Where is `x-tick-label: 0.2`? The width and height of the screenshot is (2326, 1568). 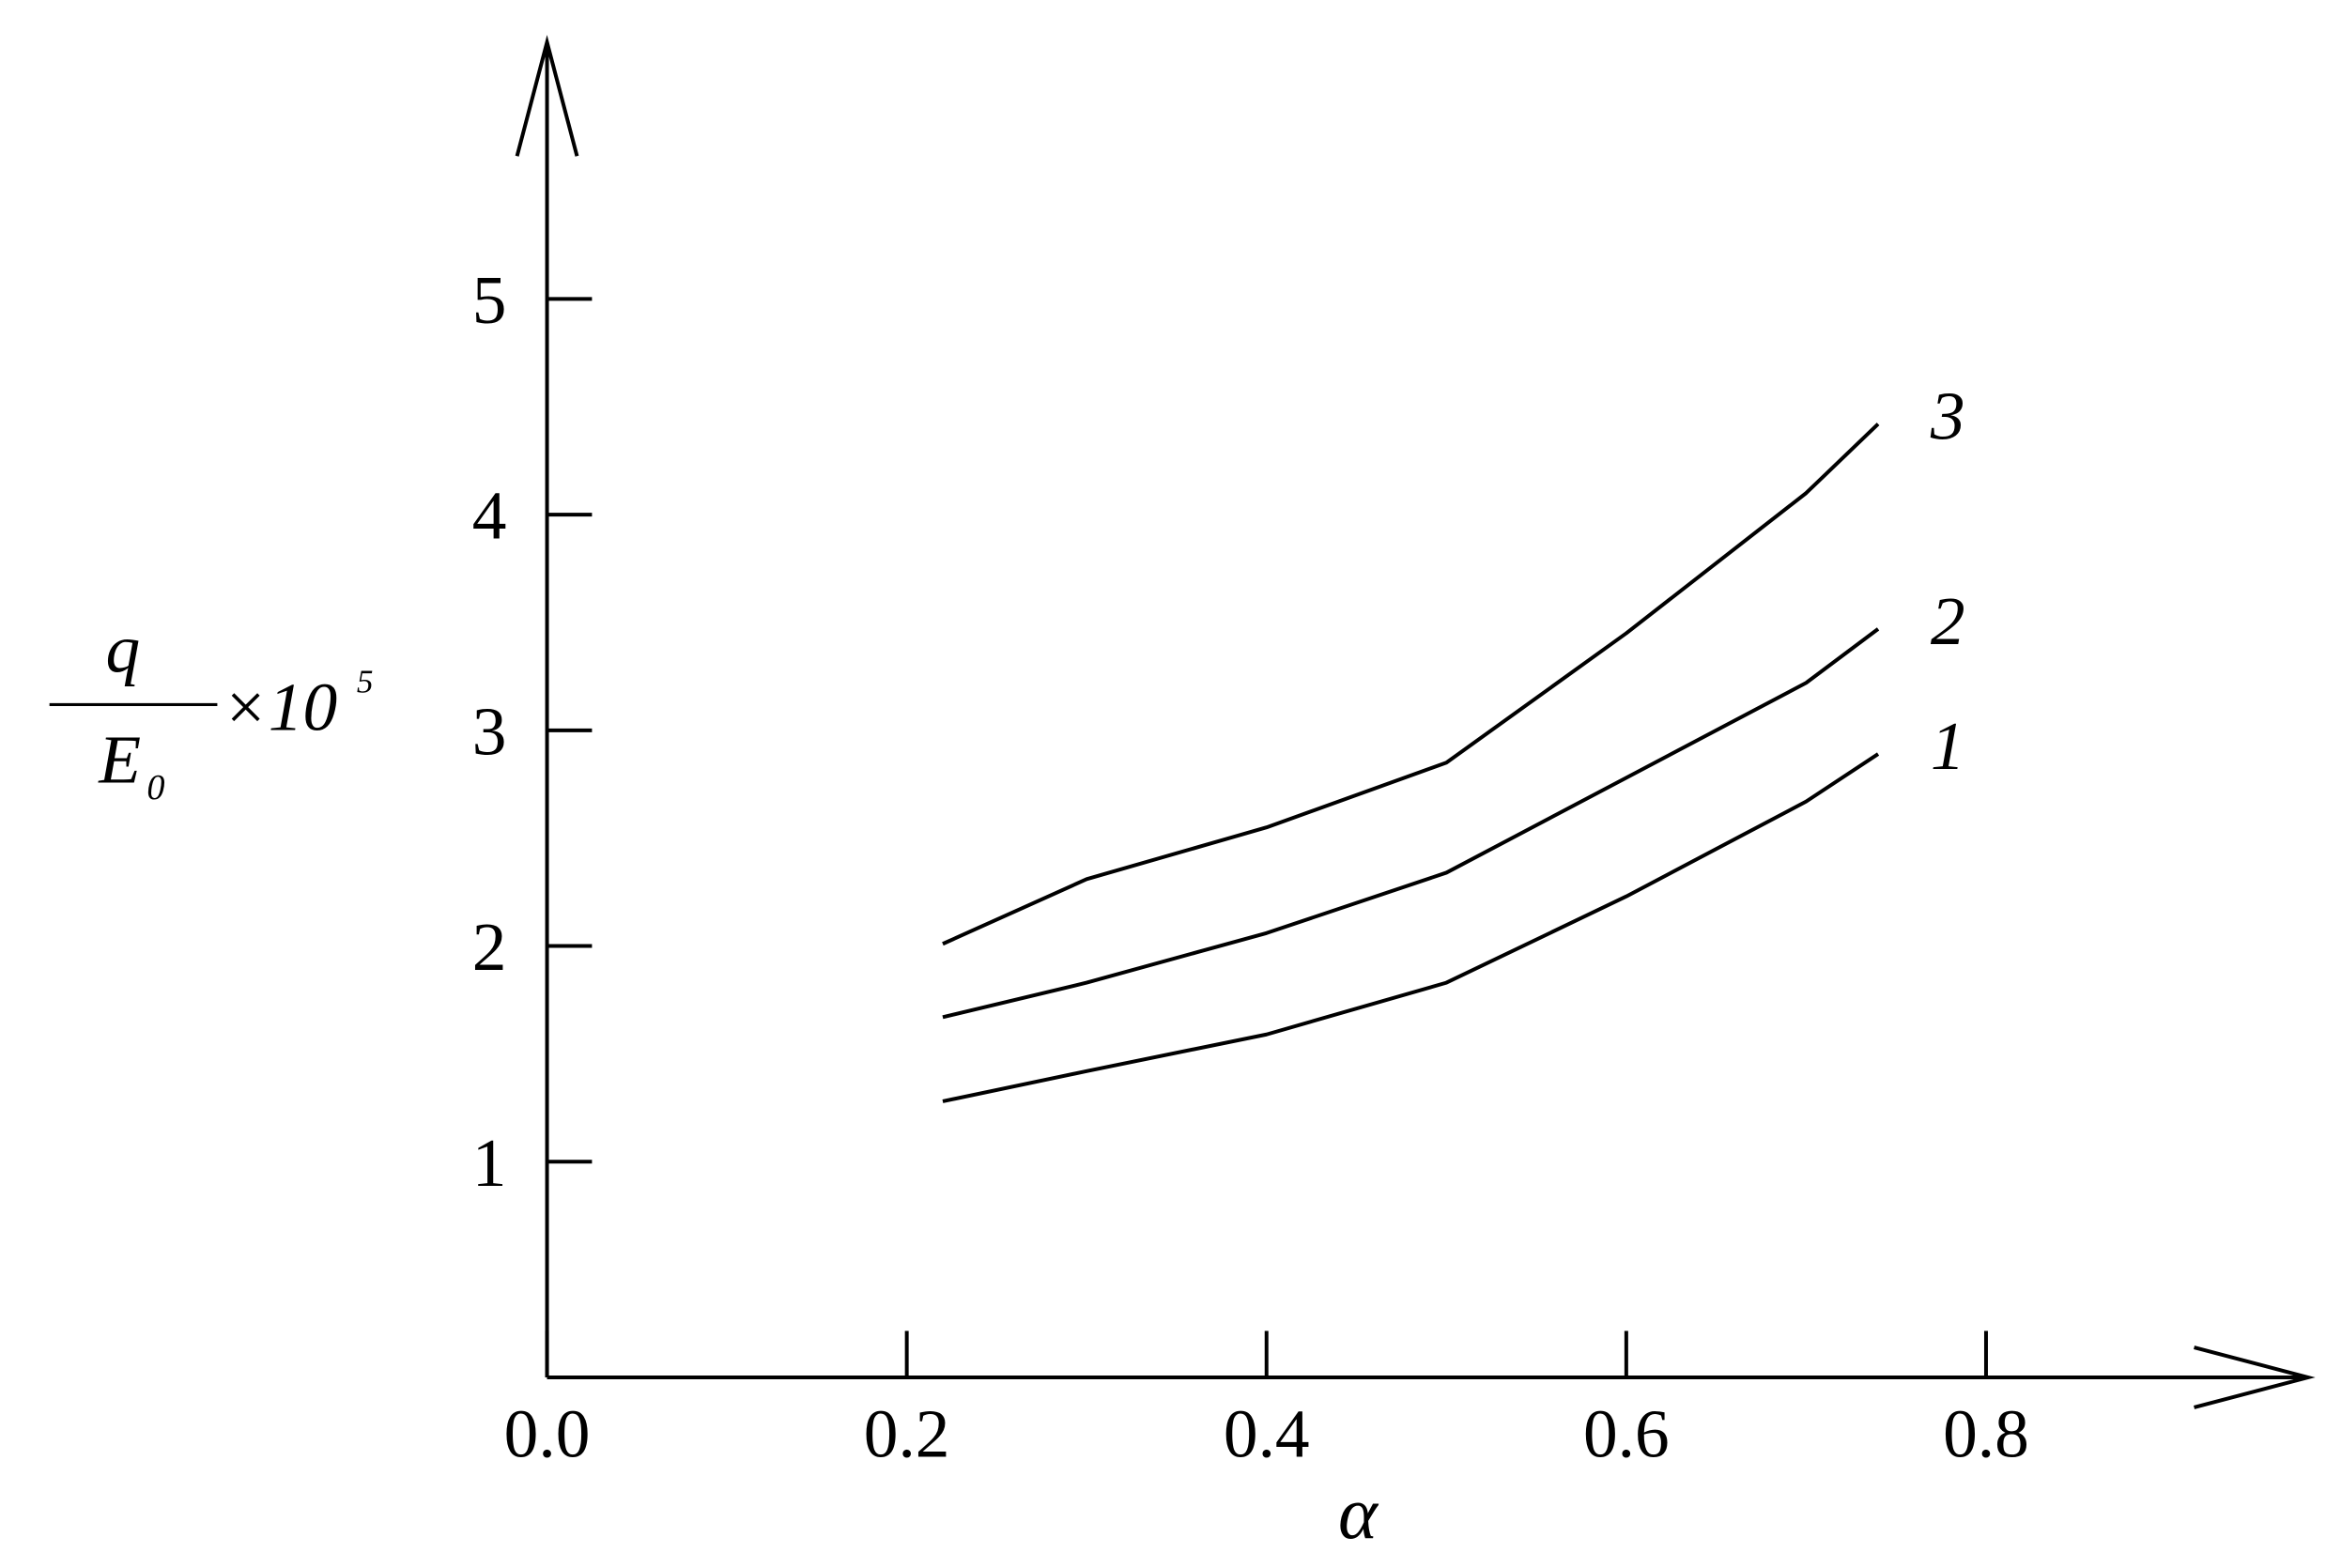 x-tick-label: 0.2 is located at coordinates (907, 1434).